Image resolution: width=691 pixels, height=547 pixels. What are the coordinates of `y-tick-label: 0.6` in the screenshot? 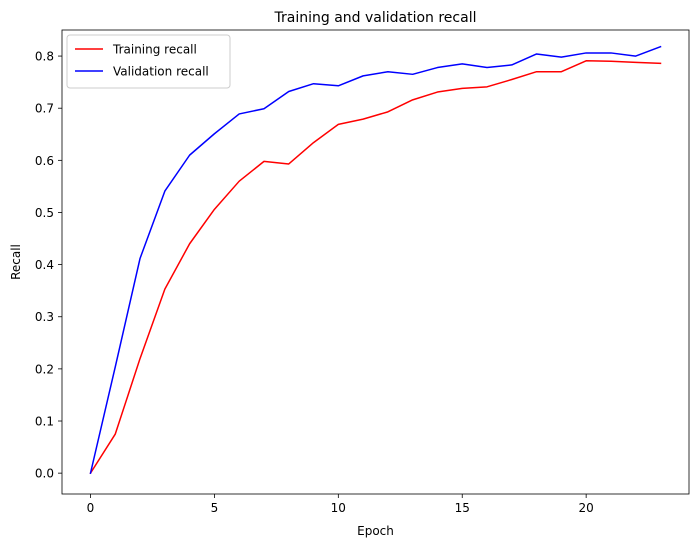 It's located at (44, 161).